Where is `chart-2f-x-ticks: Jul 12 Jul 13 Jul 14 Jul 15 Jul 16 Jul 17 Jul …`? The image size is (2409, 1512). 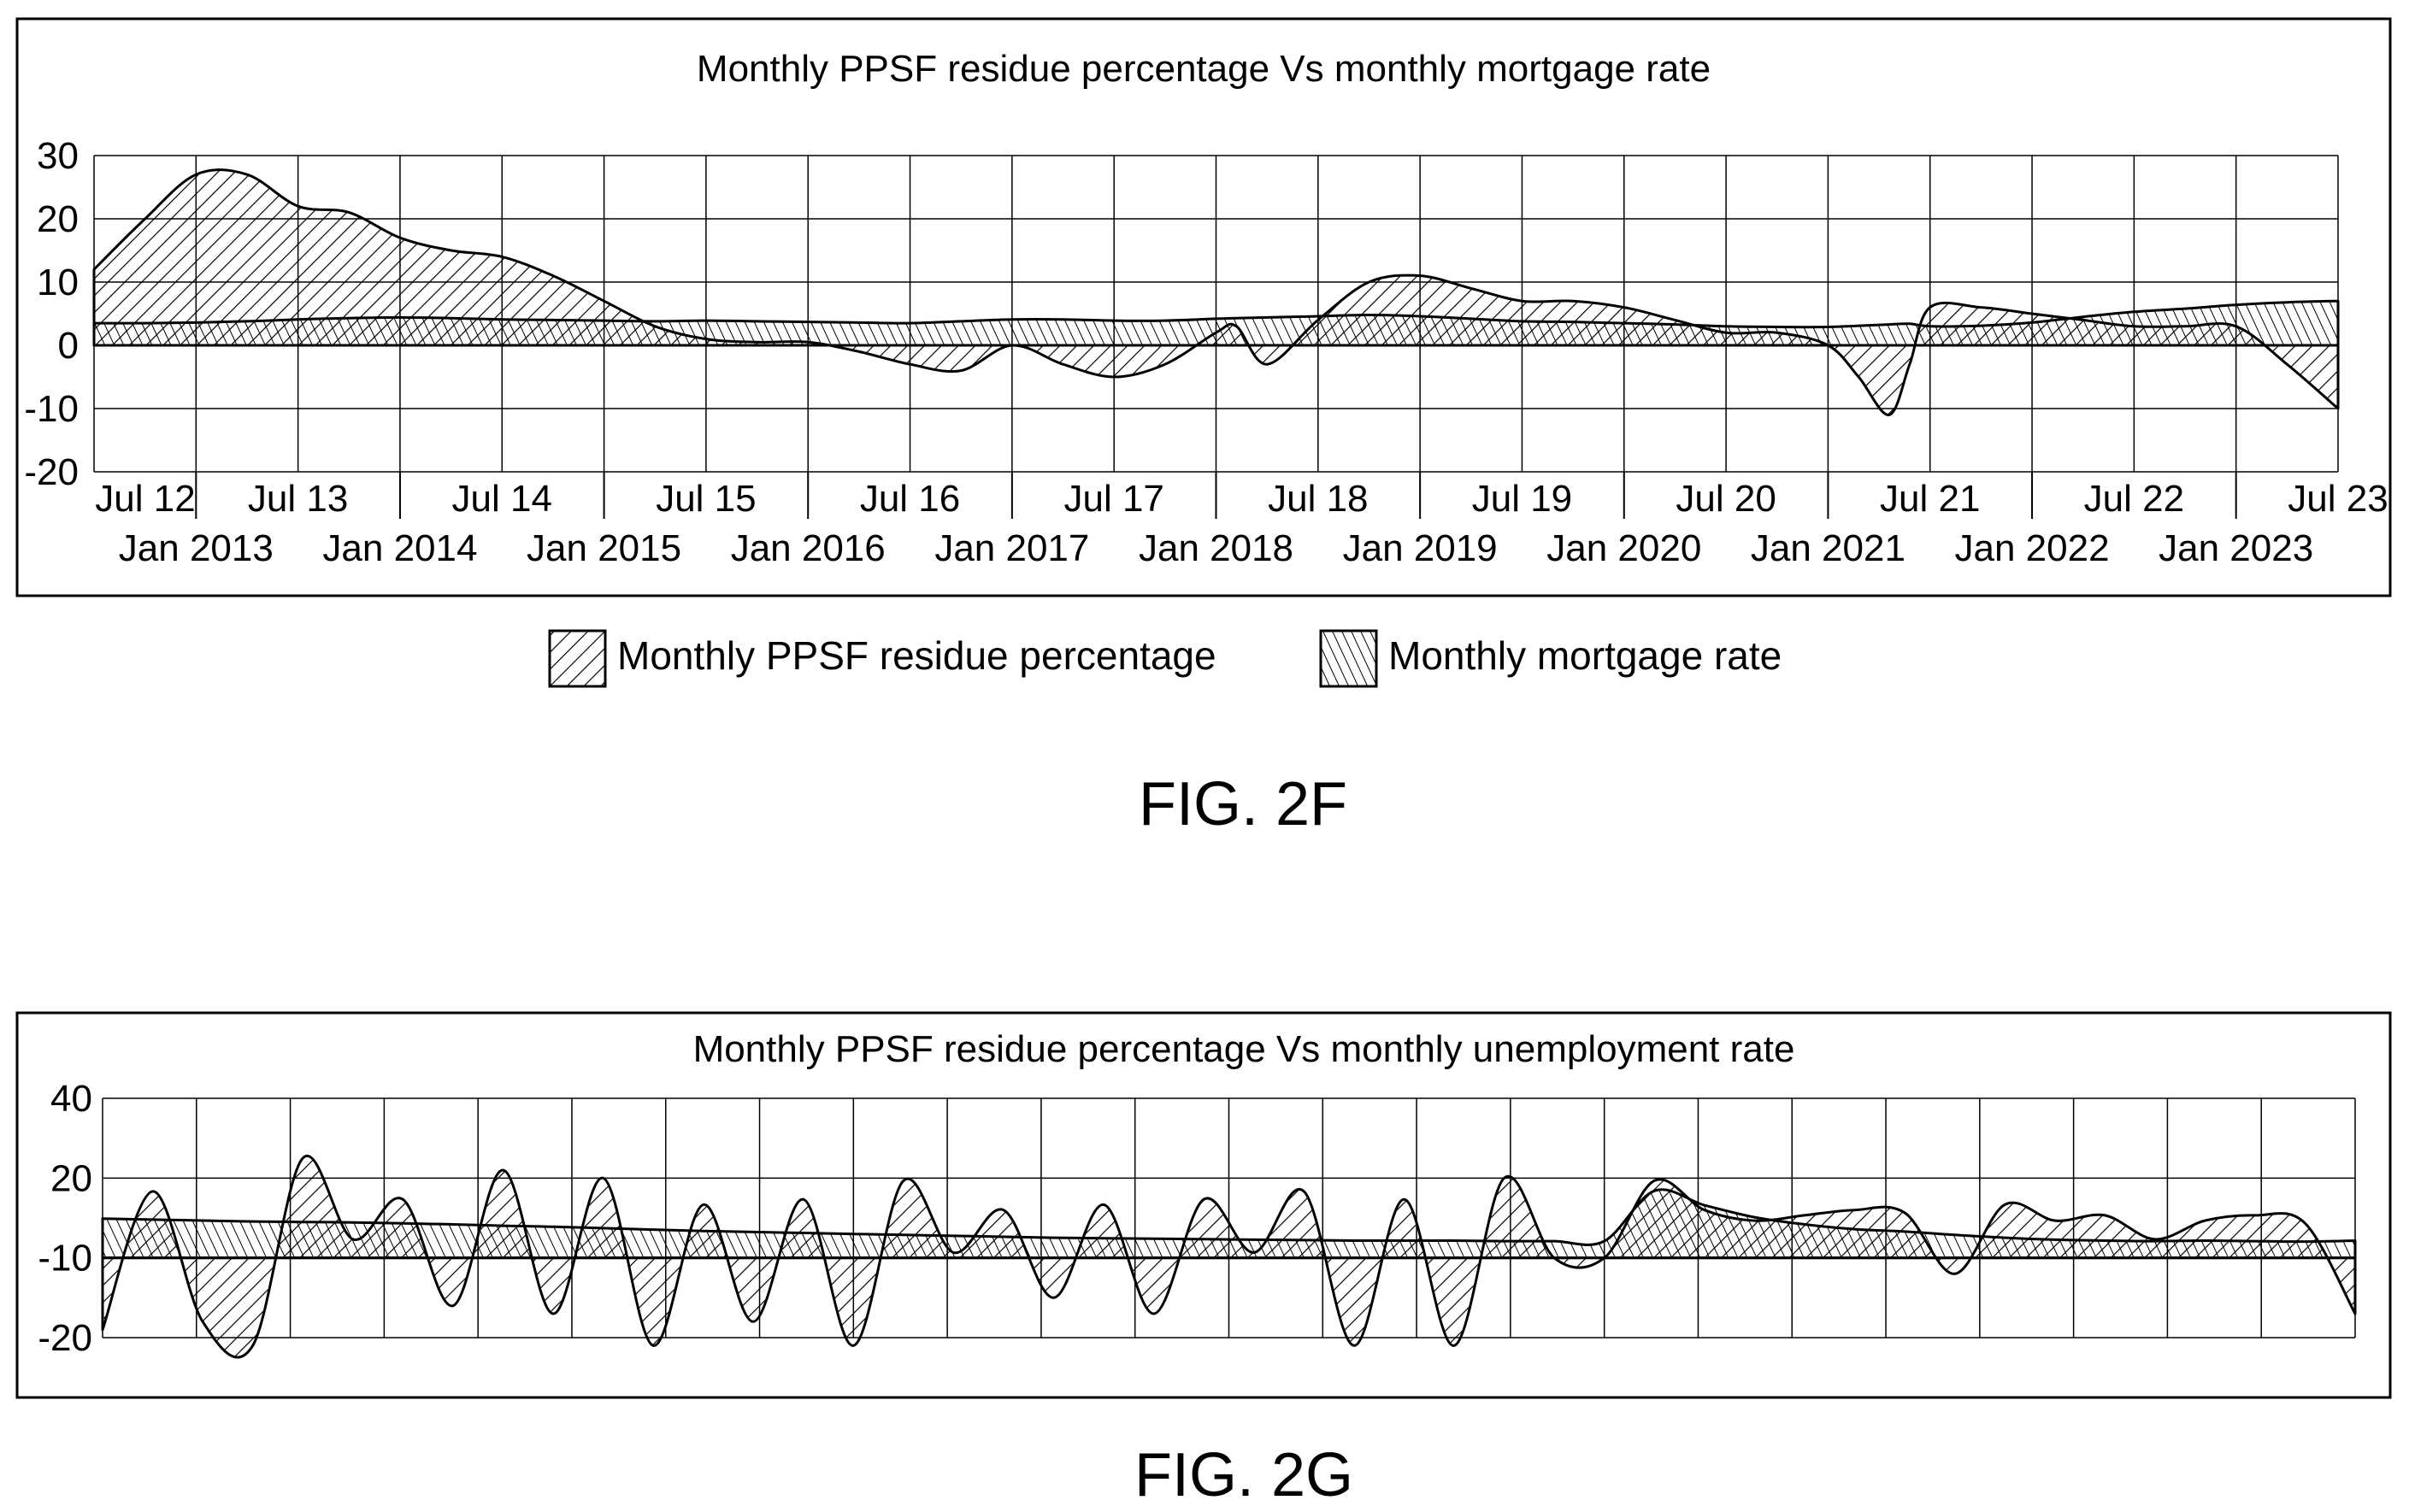
chart-2f-x-ticks: Jul 12 Jul 13 Jul 14 Jul 15 Jul 16 Jul 17 Jul … is located at coordinates (1241, 523).